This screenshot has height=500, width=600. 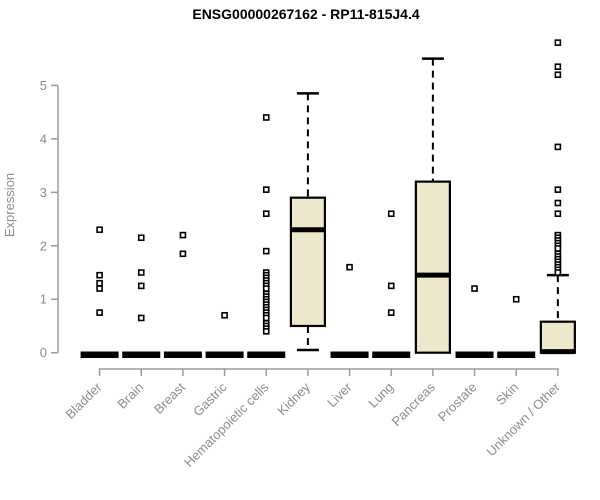 I want to click on y-tick-label-4: 4, so click(x=43, y=138).